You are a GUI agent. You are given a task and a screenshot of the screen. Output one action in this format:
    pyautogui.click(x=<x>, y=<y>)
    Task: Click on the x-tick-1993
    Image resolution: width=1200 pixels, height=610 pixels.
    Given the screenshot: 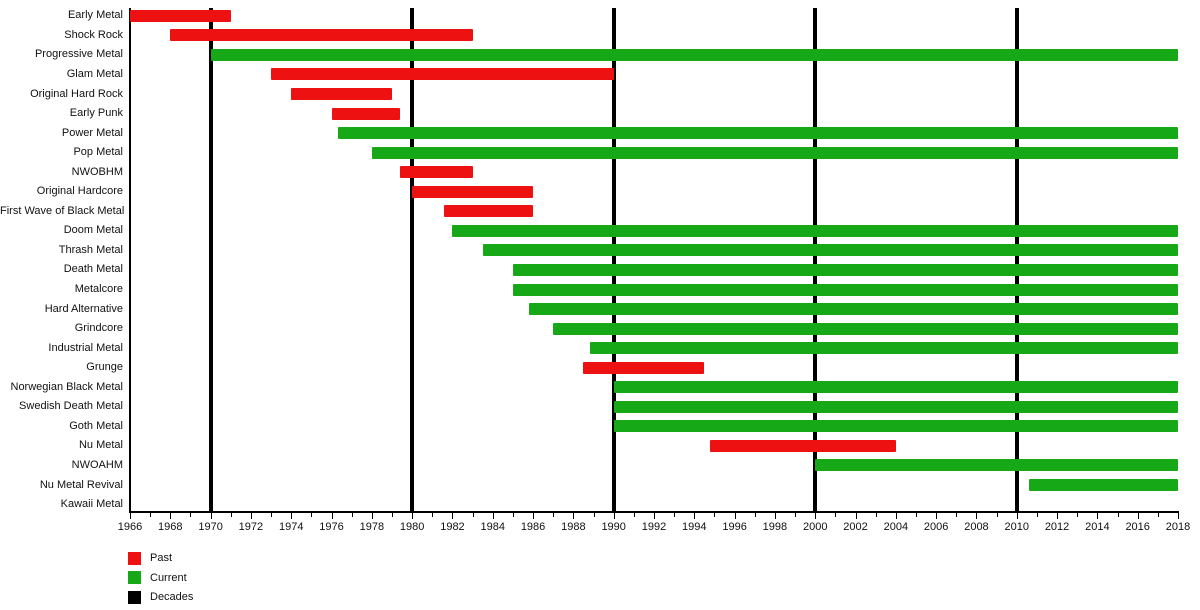 What is the action you would take?
    pyautogui.click(x=675, y=515)
    